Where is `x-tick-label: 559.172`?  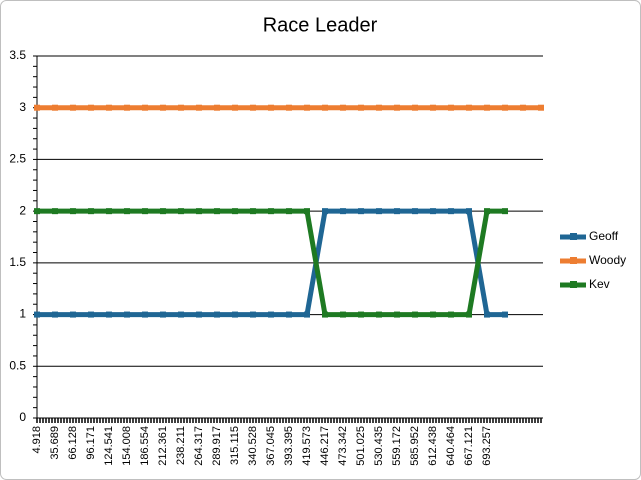
x-tick-label: 559.172 is located at coordinates (397, 446).